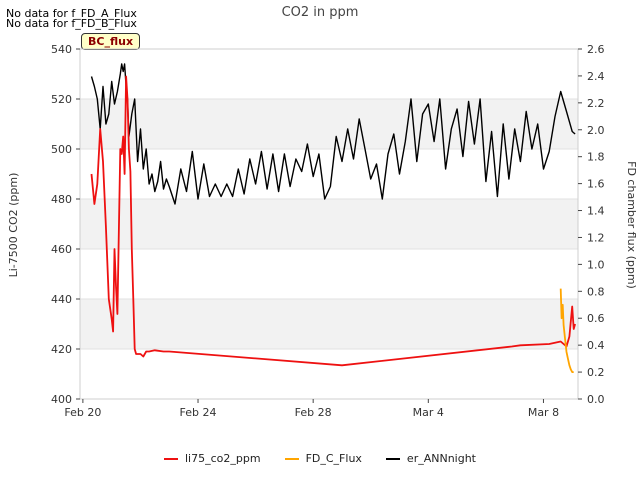 This screenshot has height=480, width=640. Describe the element at coordinates (596, 345) in the screenshot. I see `y2-tick-label: 0.4` at that location.